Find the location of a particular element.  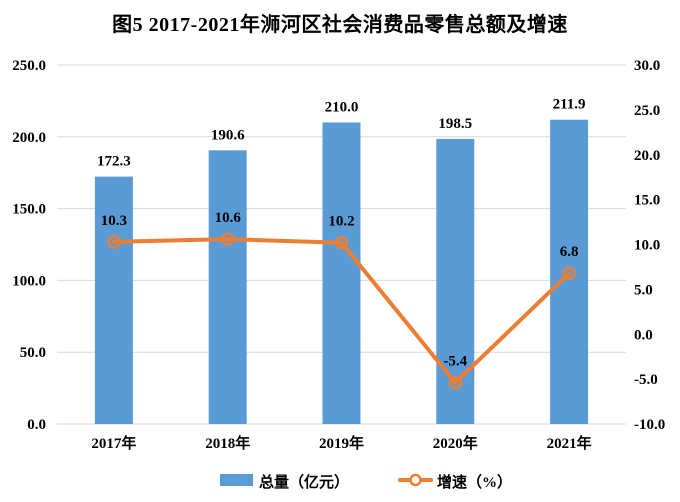

line-value-label: 10.3 is located at coordinates (114, 221).